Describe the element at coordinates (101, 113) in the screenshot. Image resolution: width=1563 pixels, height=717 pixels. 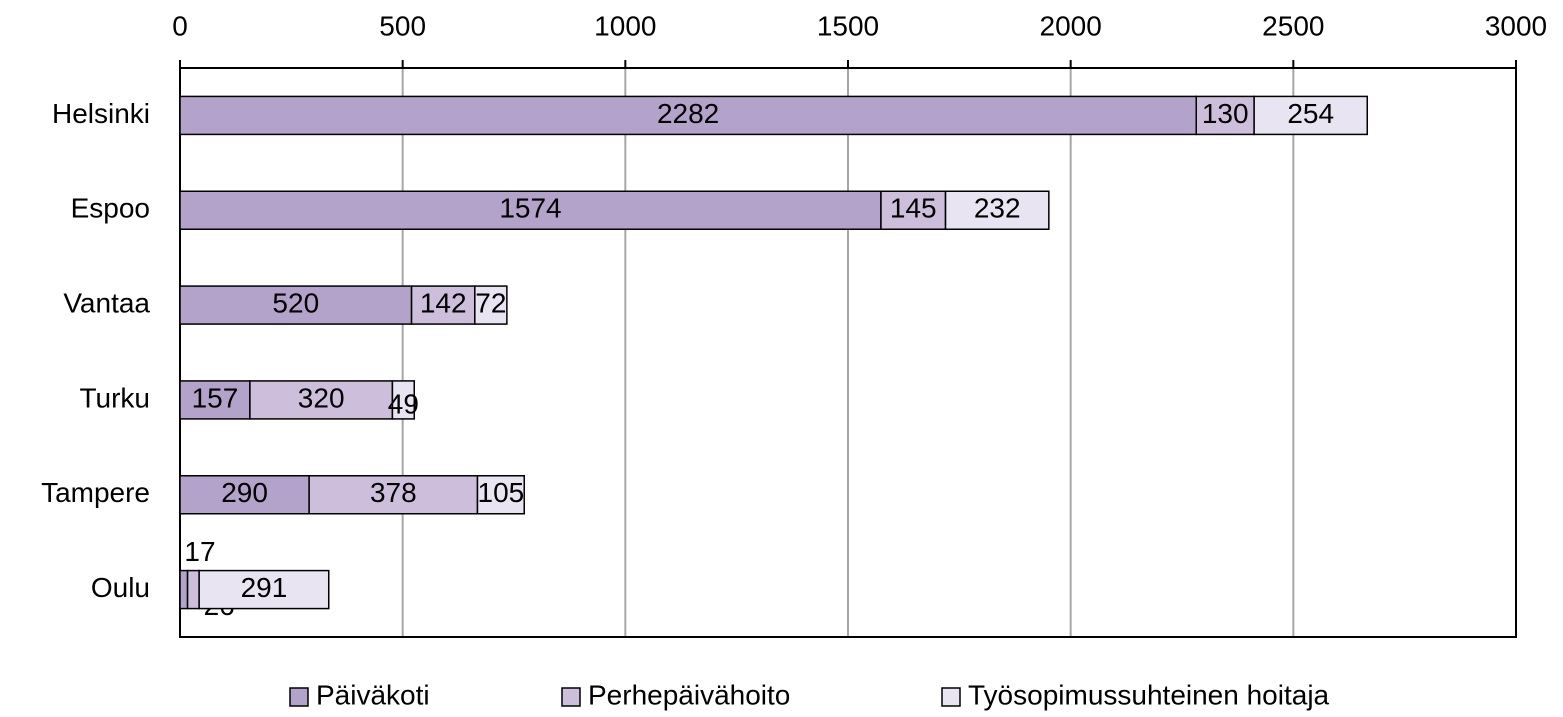
I see `y-tick-label: Helsinki` at that location.